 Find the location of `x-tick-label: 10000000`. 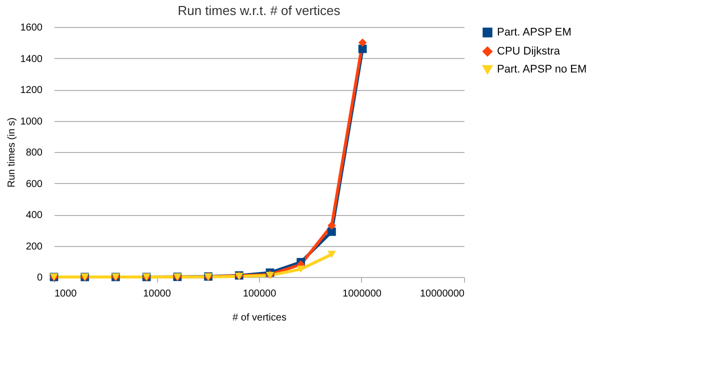

x-tick-label: 10000000 is located at coordinates (442, 294).